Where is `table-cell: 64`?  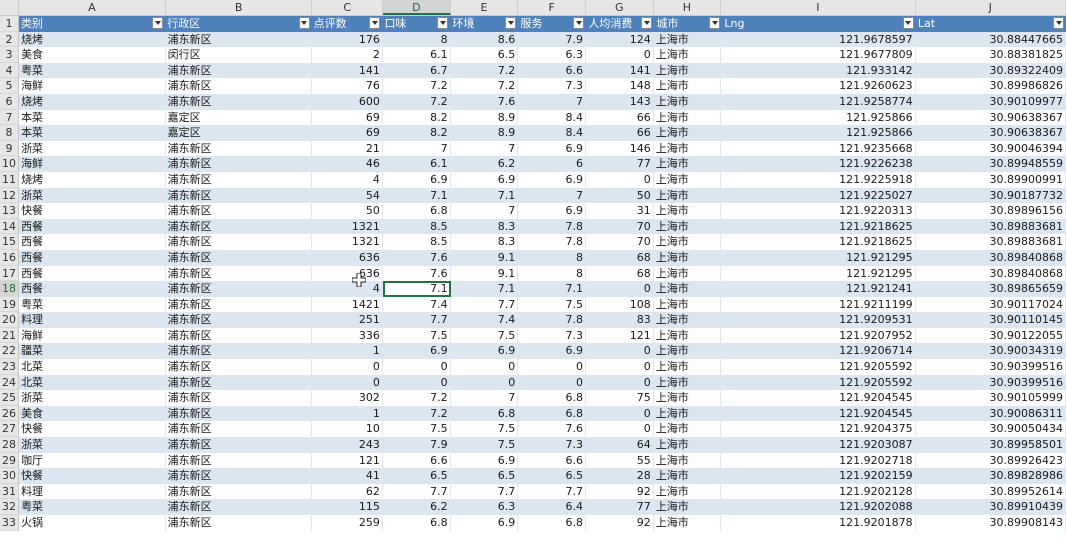
table-cell: 64 is located at coordinates (620, 445).